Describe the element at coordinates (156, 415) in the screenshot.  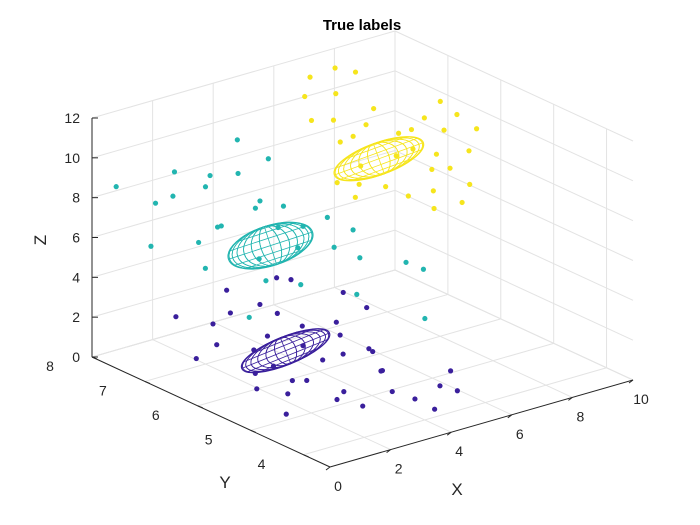
I see `y-tick-label: 6` at that location.